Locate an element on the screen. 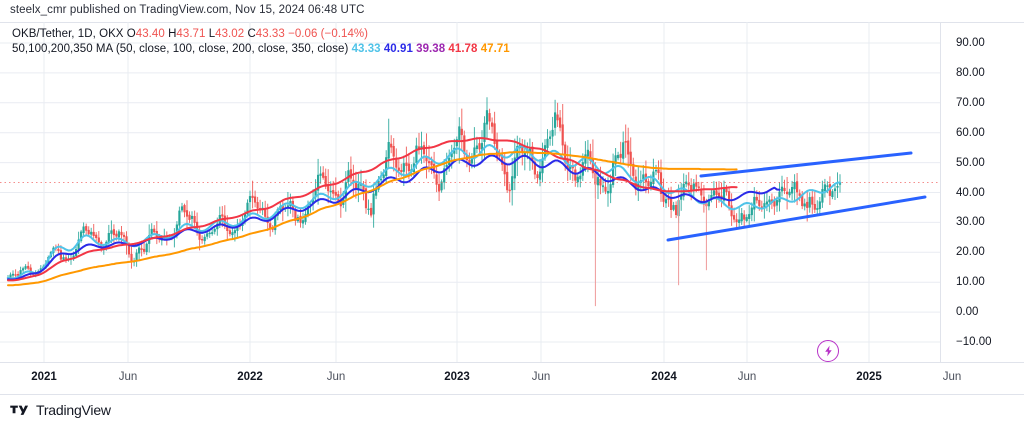 Image resolution: width=1024 pixels, height=428 pixels. tradingview-mark-icon is located at coordinates (19, 410).